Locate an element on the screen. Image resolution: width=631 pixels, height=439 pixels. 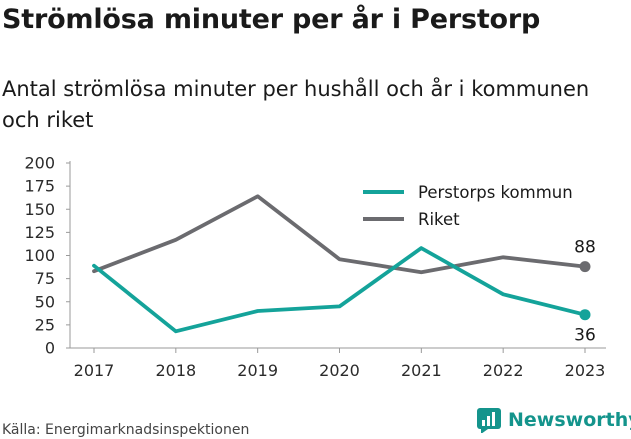
legend: Perstorps kommun Riket is located at coordinates (475, 208).